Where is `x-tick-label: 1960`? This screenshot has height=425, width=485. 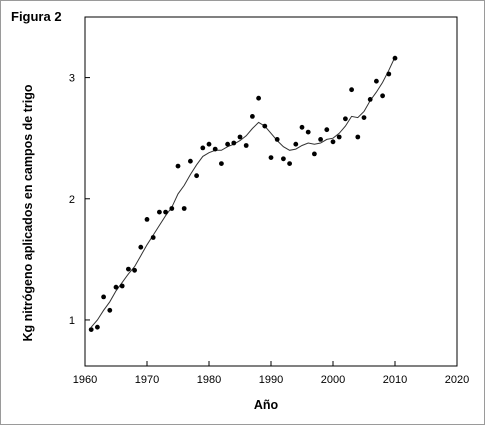
x-tick-label: 1960 is located at coordinates (85, 380).